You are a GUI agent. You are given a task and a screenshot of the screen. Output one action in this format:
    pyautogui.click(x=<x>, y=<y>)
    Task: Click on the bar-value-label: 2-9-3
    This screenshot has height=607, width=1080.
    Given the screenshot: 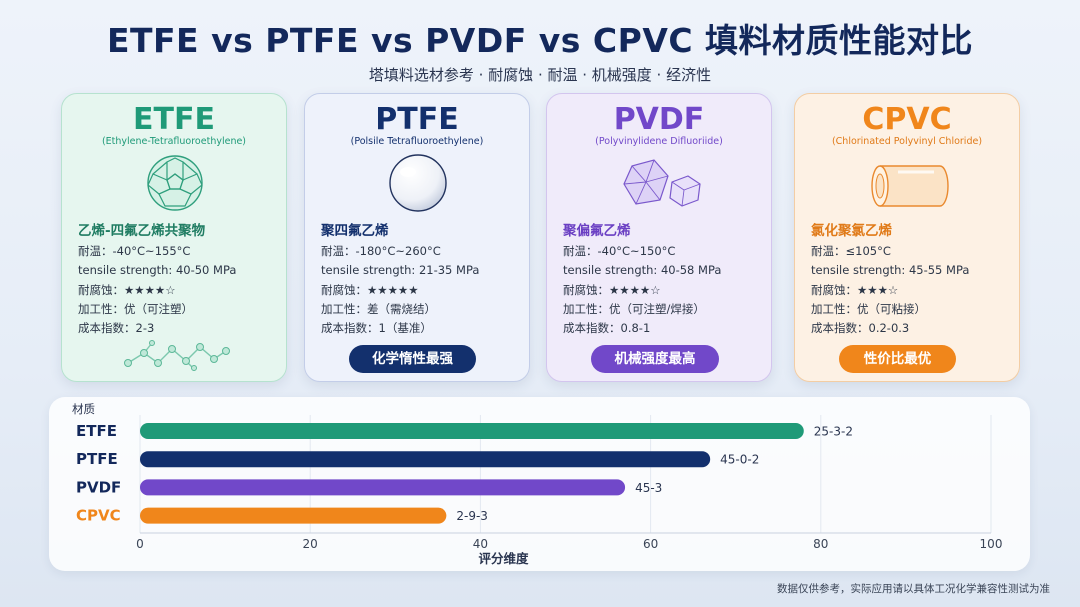 What is the action you would take?
    pyautogui.click(x=472, y=516)
    